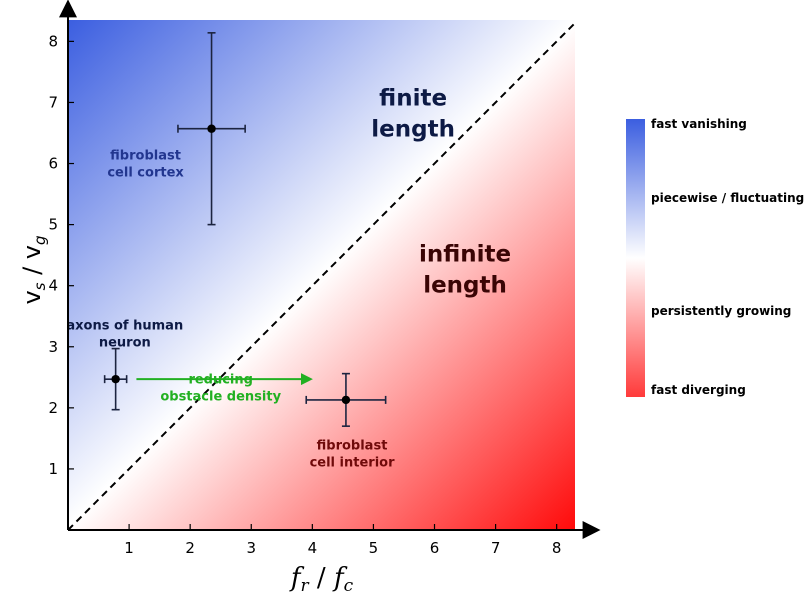 Image resolution: width=809 pixels, height=597 pixels. Describe the element at coordinates (321, 579) in the screenshot. I see `x-axis-label: fr / fc` at that location.